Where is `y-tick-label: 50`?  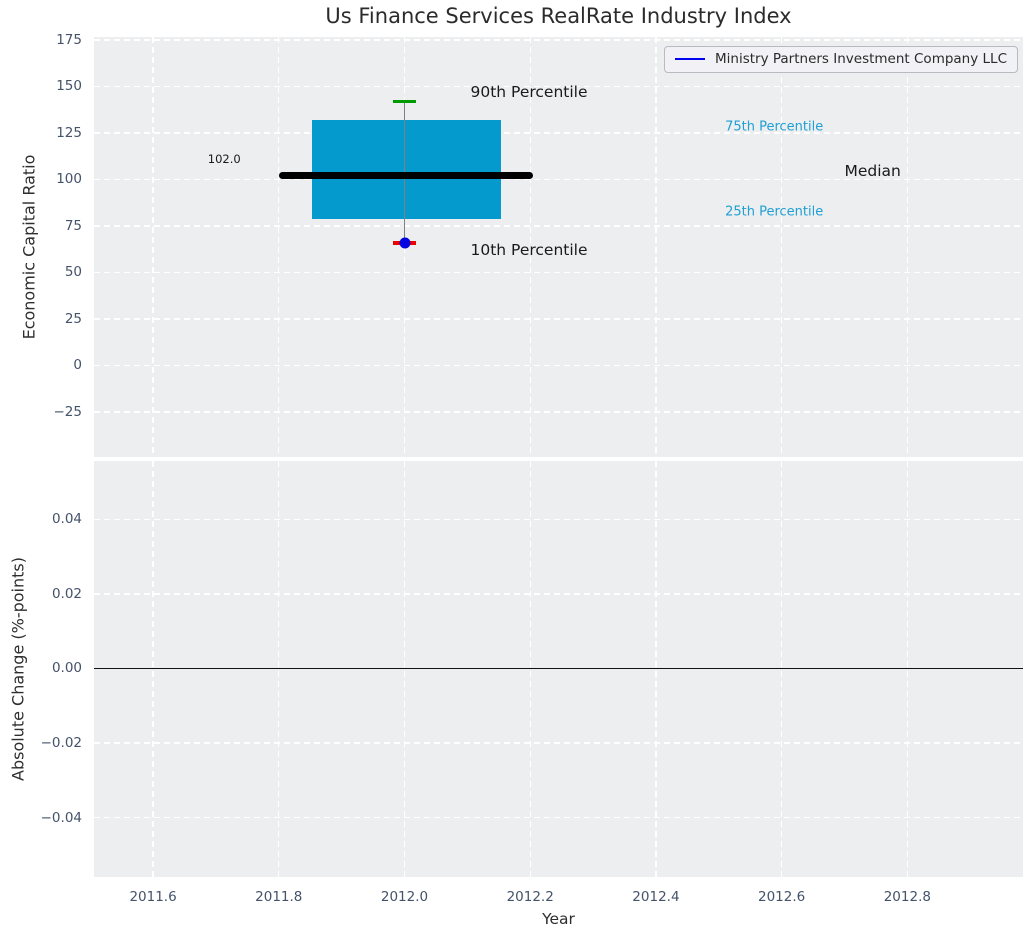 y-tick-label: 50 is located at coordinates (73, 272).